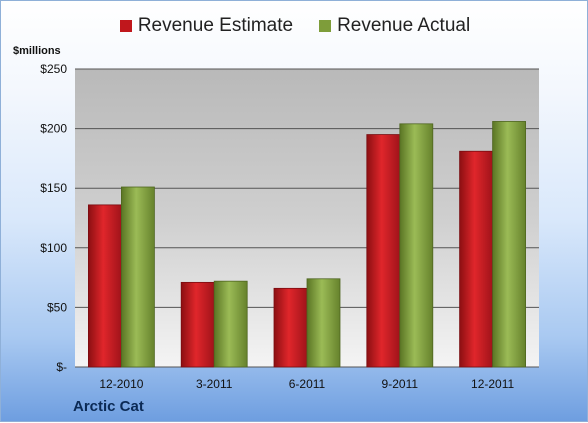 The width and height of the screenshot is (588, 423). Describe the element at coordinates (307, 384) in the screenshot. I see `x-tick-label: 6-2011` at that location.